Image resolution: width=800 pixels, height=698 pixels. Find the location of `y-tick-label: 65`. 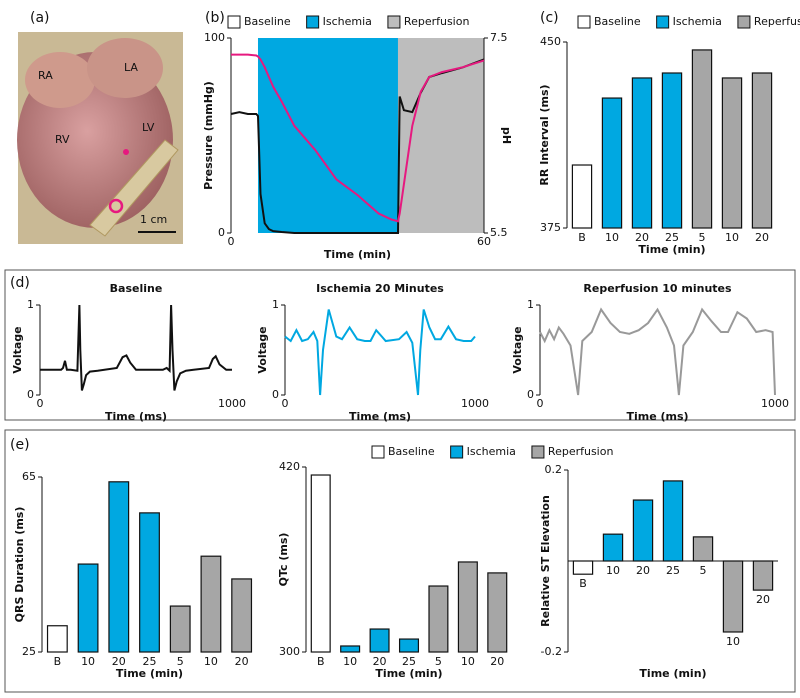

y-tick-label: 65 is located at coordinates (29, 476).